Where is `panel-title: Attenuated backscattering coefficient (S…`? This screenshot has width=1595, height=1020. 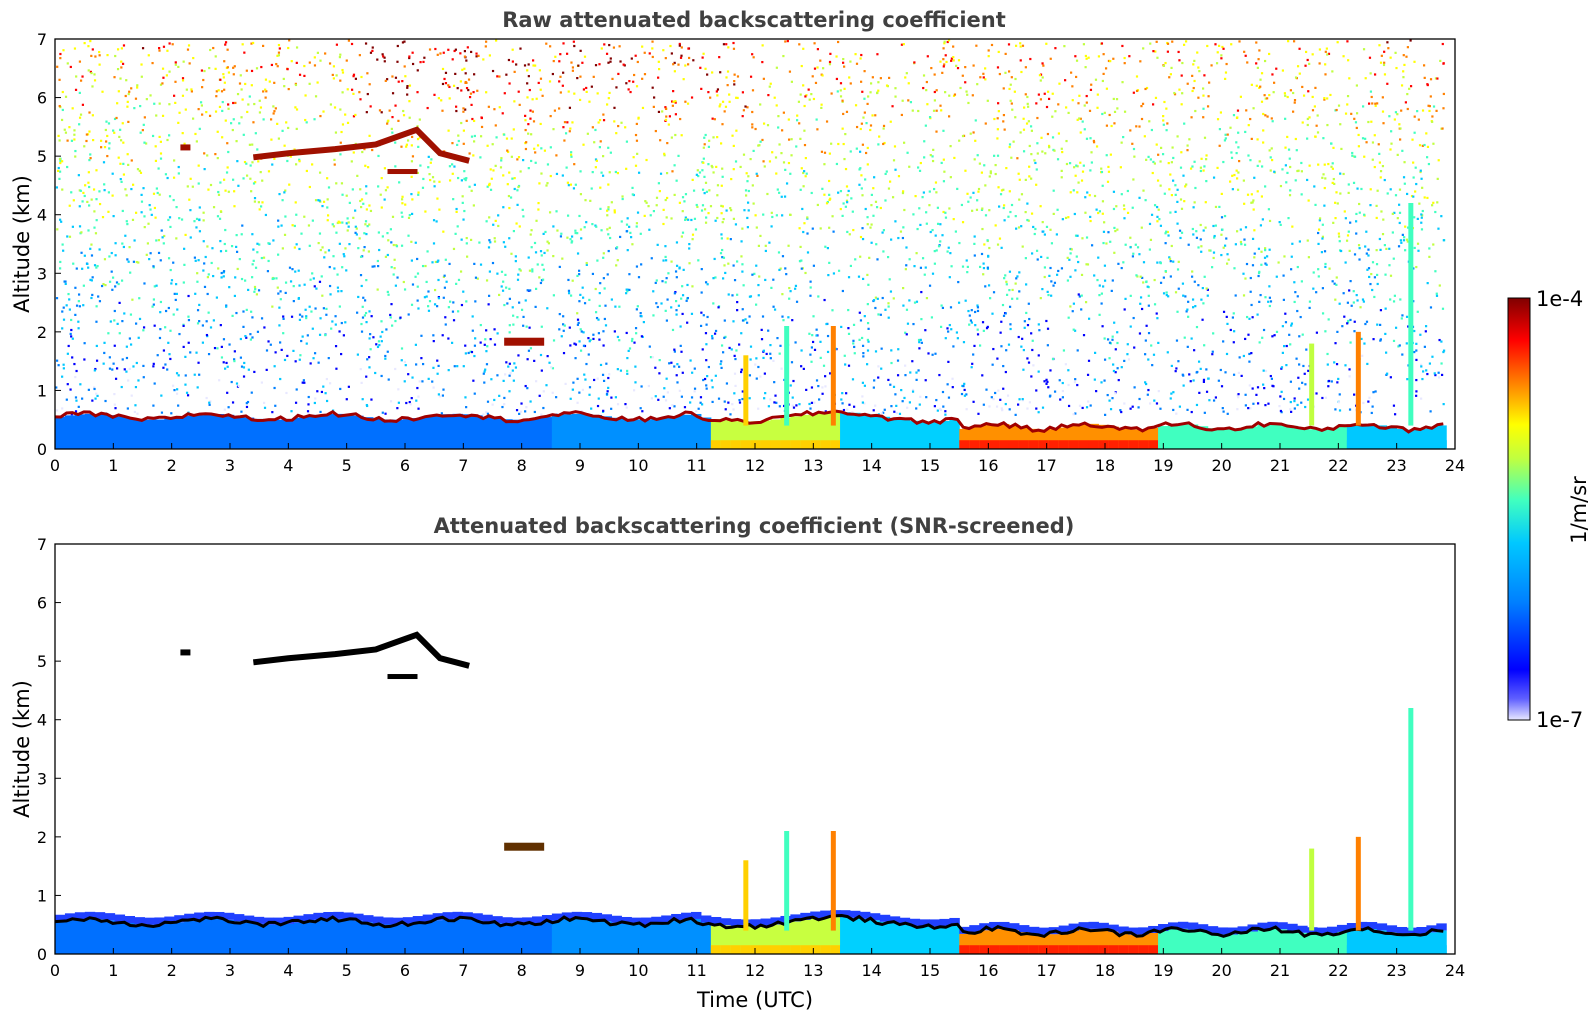 panel-title: Attenuated backscattering coefficient (S… is located at coordinates (754, 526).